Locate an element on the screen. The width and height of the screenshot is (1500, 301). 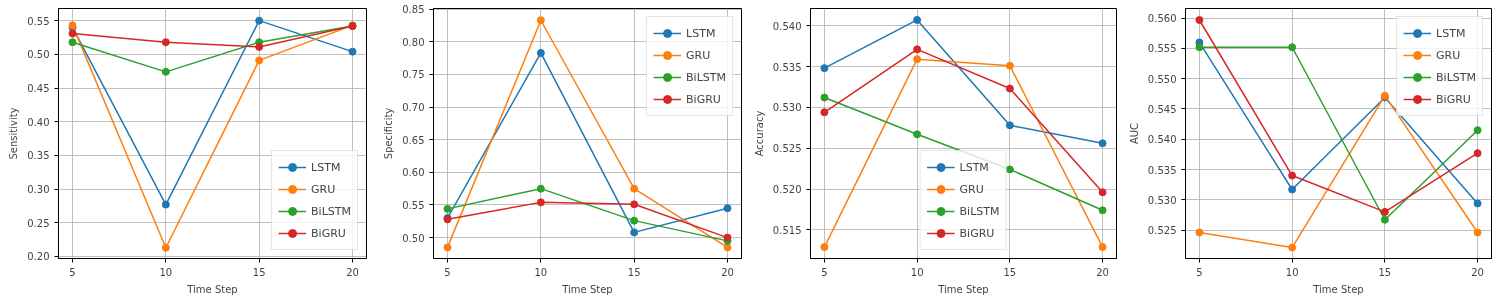
y-axis-title: Specificity is located at coordinates (389, 133).